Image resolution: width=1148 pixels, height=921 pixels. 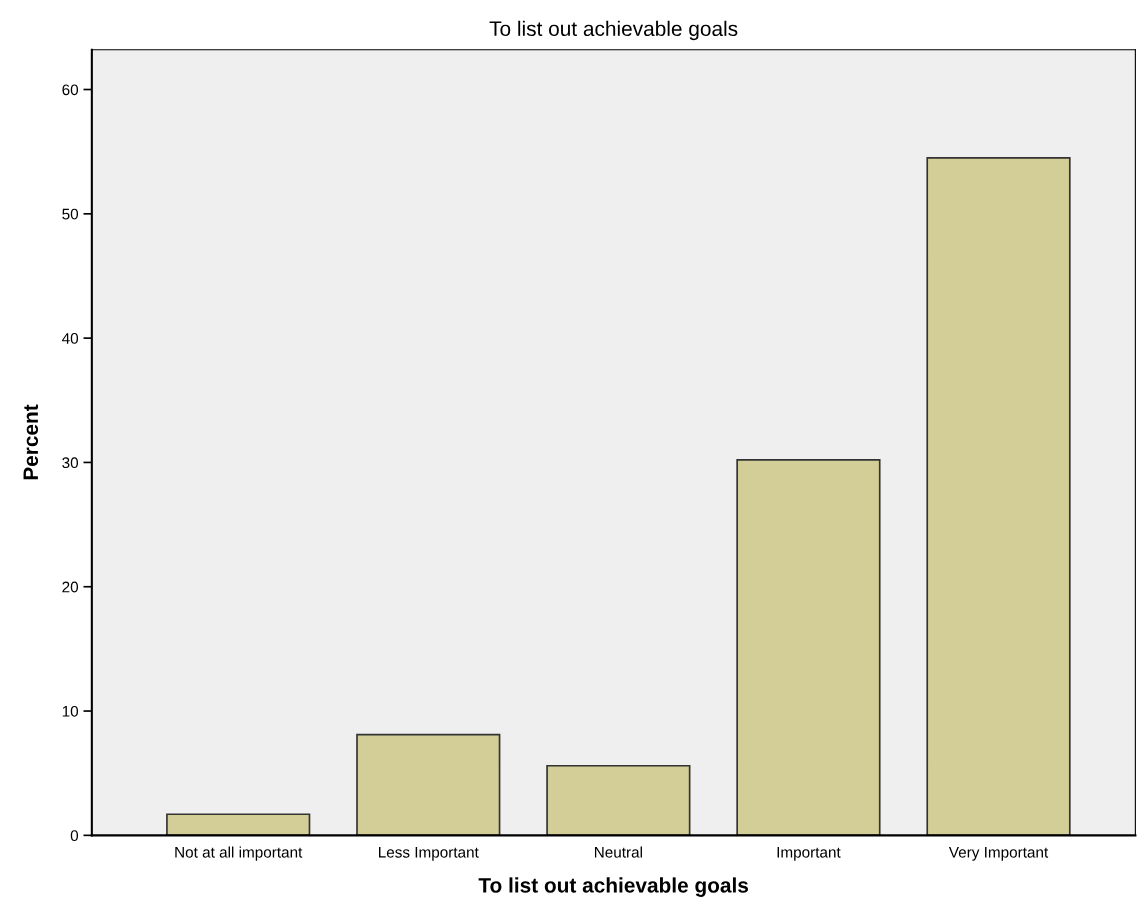 What do you see at coordinates (70, 214) in the screenshot?
I see `y-tick-label: 50` at bounding box center [70, 214].